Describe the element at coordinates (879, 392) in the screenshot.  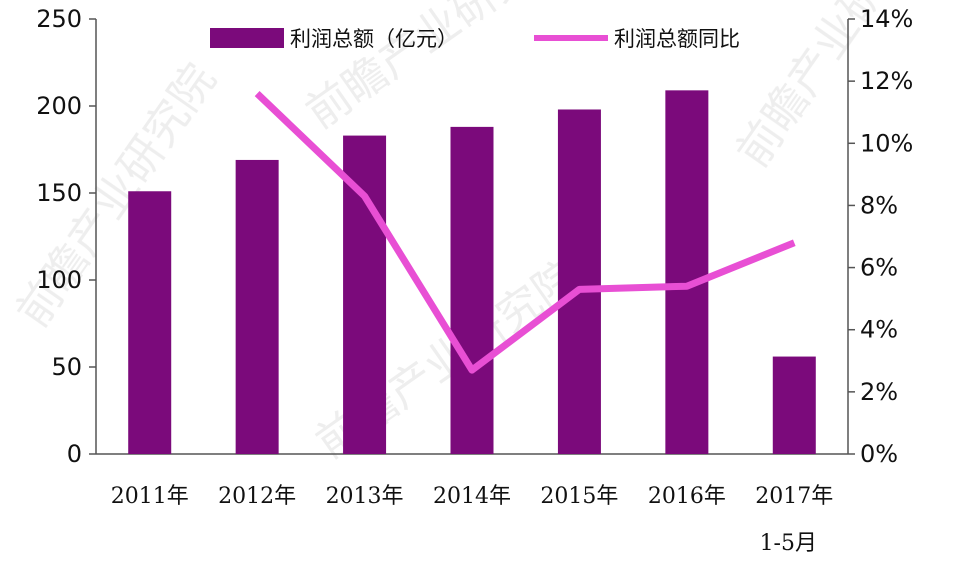
I see `y-right-tick-label: 2%` at that location.